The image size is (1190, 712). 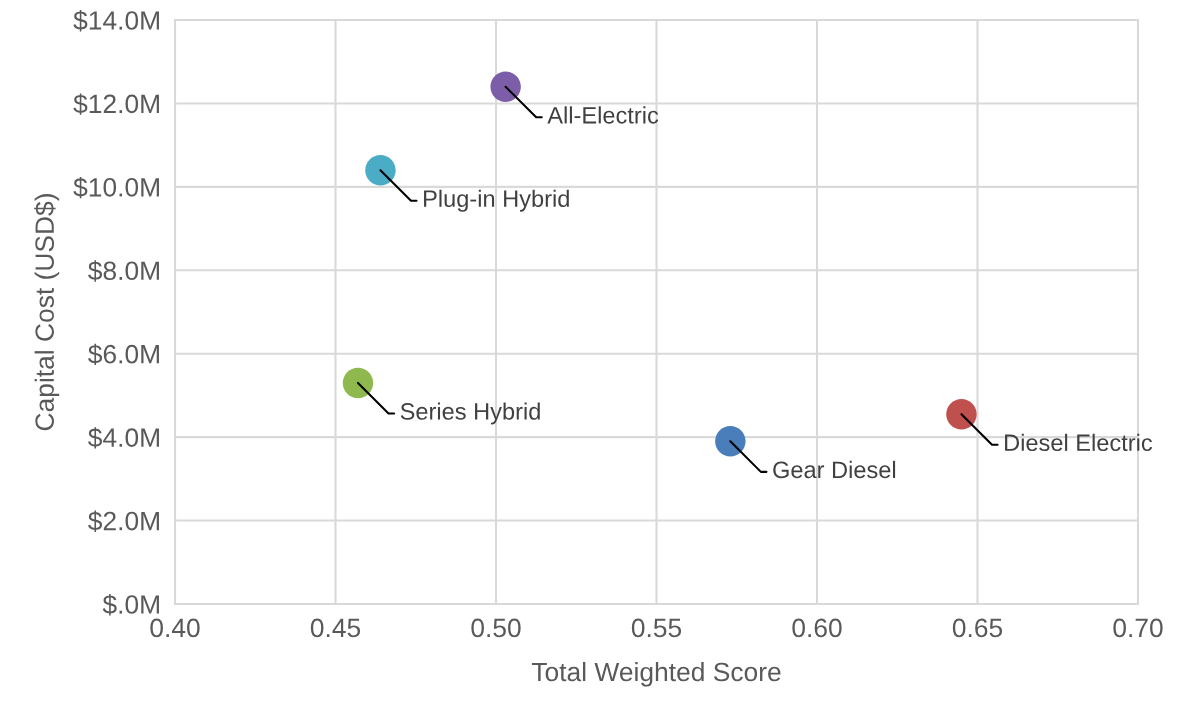 I want to click on x-tick-label: 0.65, so click(x=977, y=628).